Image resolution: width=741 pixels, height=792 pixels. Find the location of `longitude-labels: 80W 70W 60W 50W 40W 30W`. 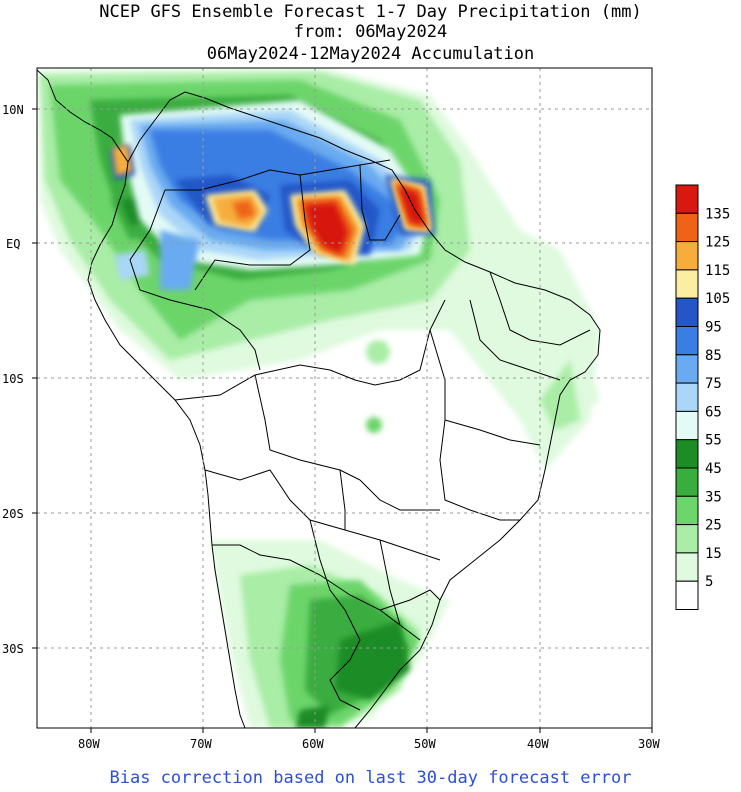

longitude-labels: 80W 70W 60W 50W 40W 30W is located at coordinates (369, 744).